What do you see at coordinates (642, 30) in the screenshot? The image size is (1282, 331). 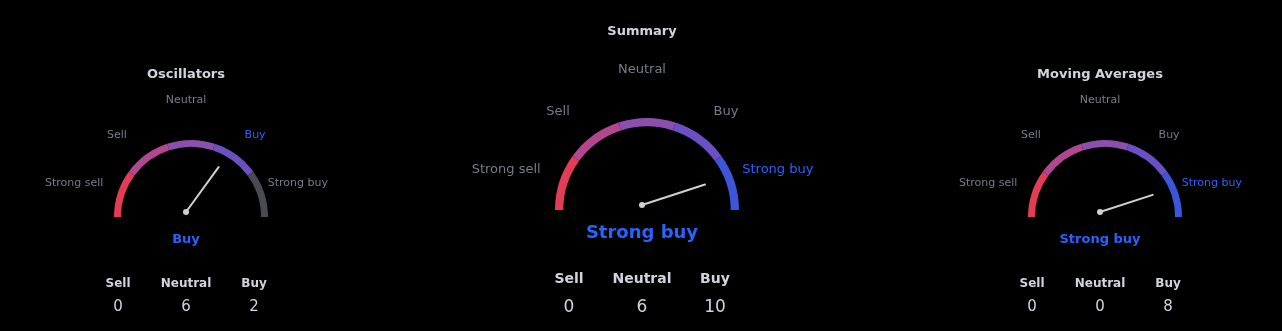 I see `chart-title: Summary` at bounding box center [642, 30].